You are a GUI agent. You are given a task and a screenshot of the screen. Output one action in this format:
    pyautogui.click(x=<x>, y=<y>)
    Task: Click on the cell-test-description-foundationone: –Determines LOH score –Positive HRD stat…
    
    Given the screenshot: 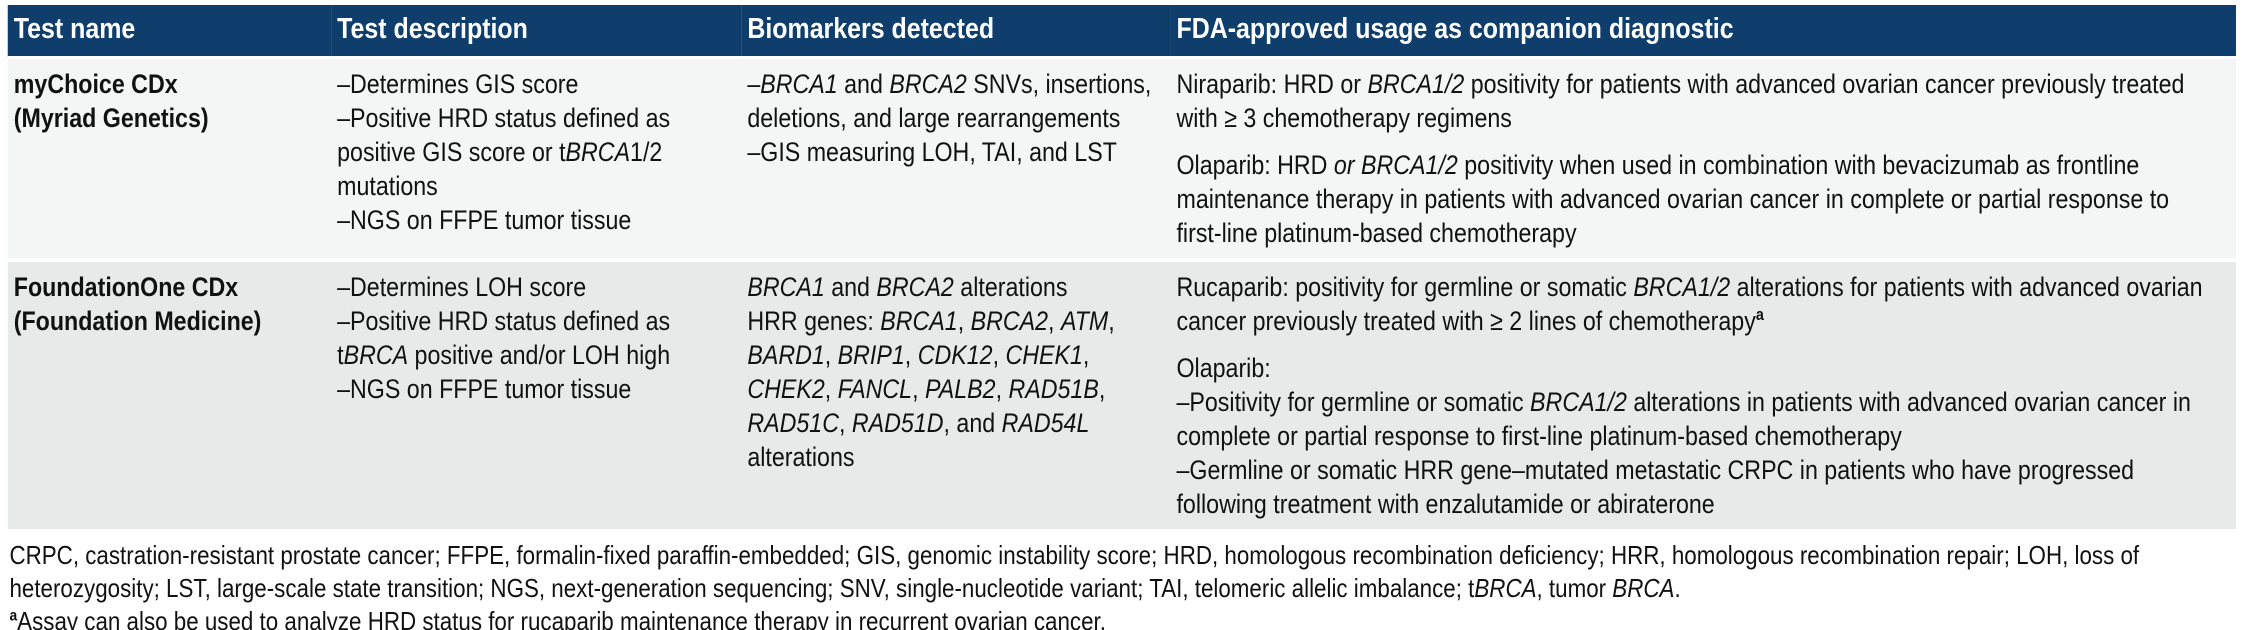 What is the action you would take?
    pyautogui.click(x=536, y=394)
    